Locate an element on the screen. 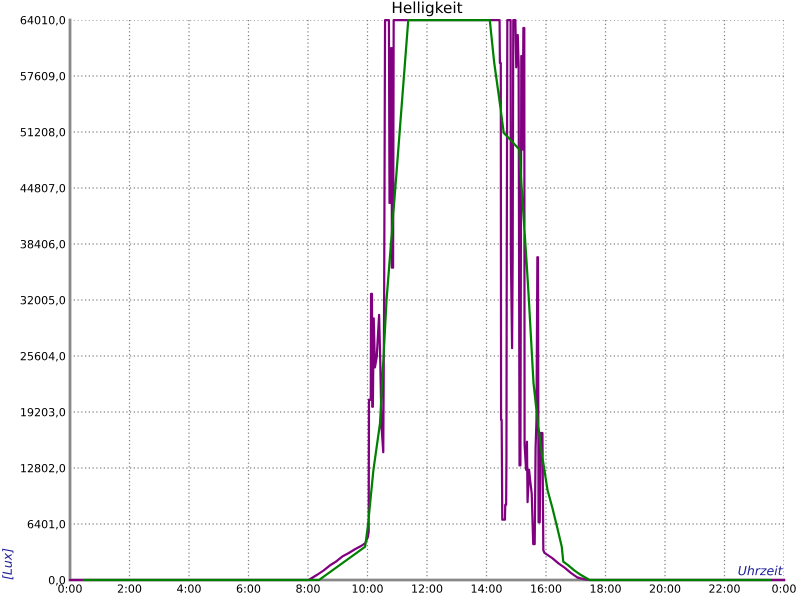 The height and width of the screenshot is (600, 800). x-tick-label: 2:00 is located at coordinates (130, 588).